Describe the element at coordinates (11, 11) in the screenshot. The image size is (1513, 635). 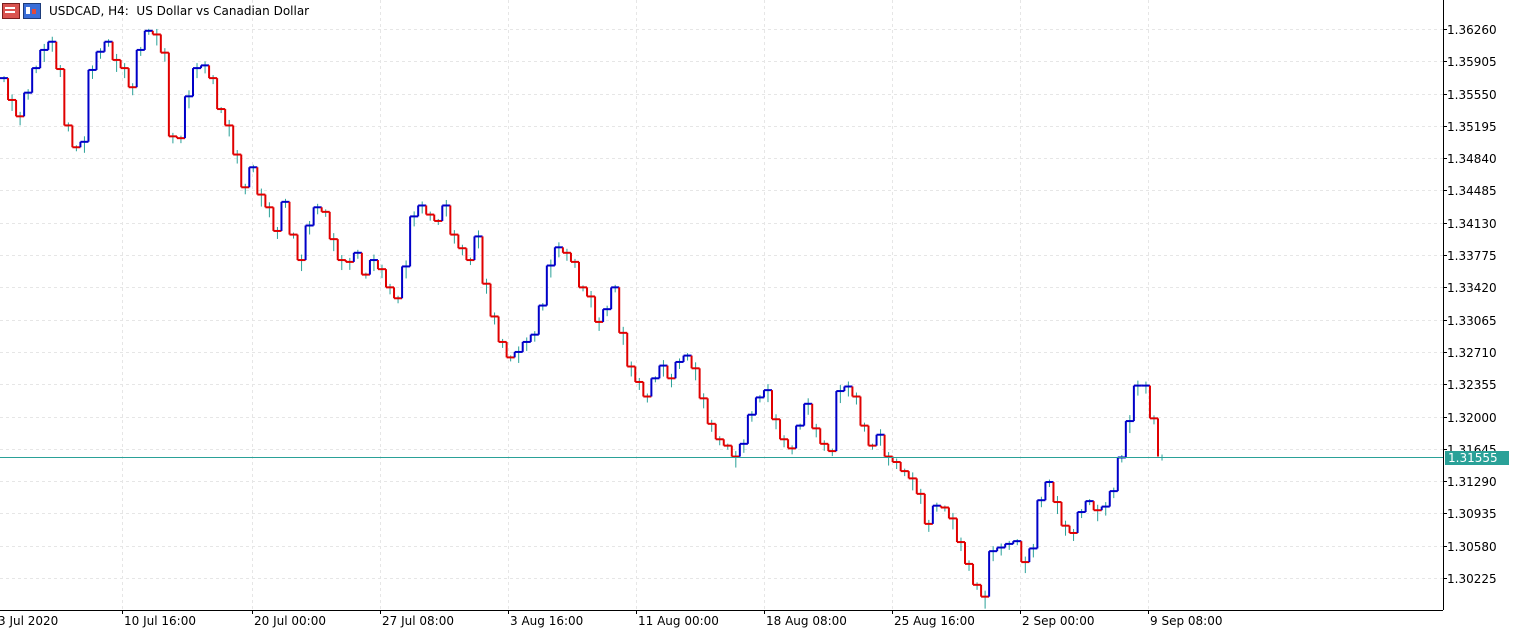
I see `window-grid-icon` at that location.